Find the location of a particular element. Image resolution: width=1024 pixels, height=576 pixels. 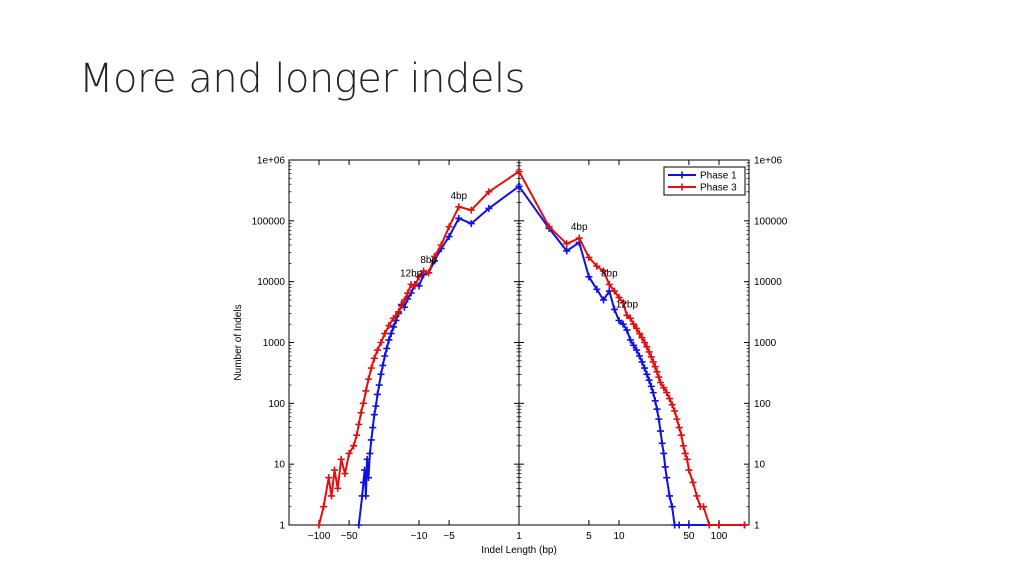

y-tick-label-left: 10 is located at coordinates (280, 465).